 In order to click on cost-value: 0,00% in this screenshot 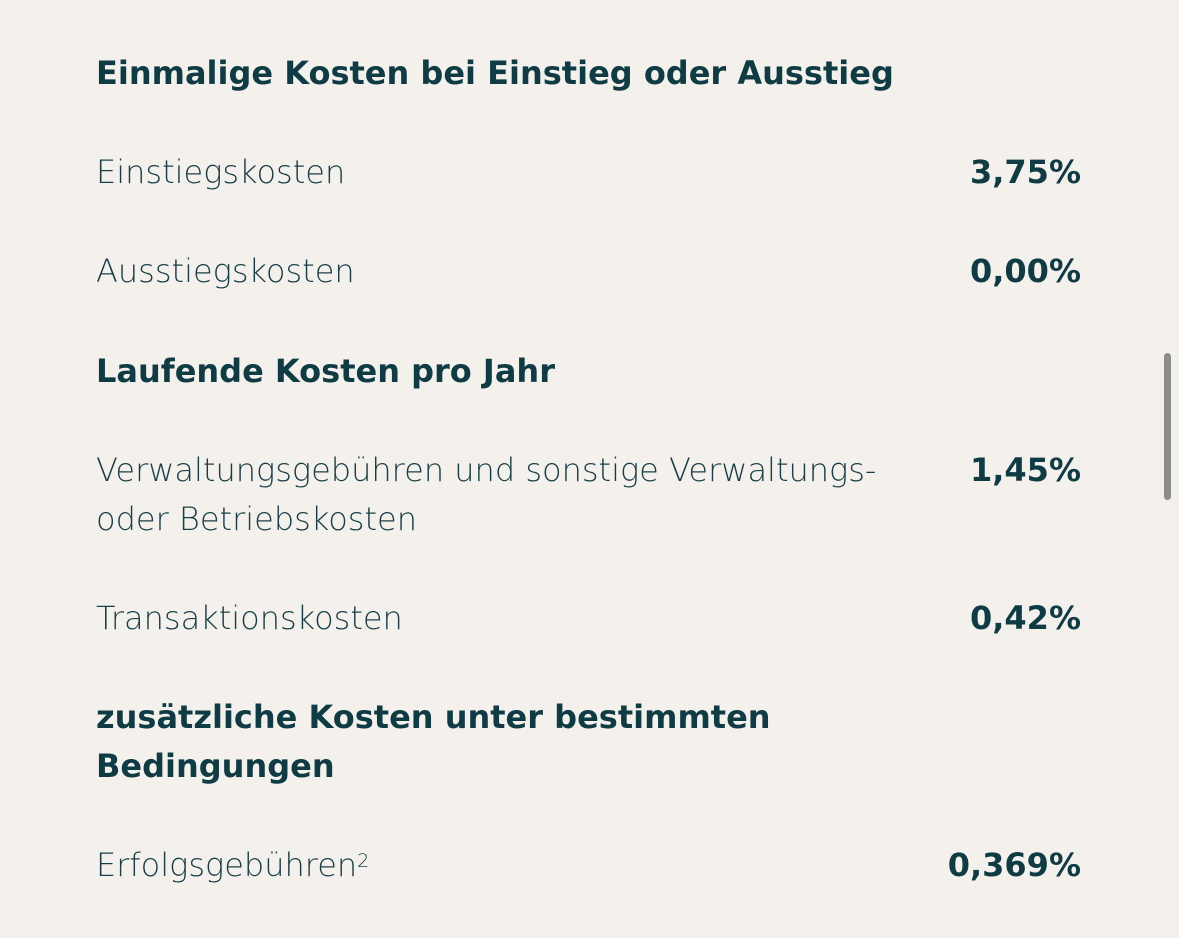, I will do `click(1025, 271)`.